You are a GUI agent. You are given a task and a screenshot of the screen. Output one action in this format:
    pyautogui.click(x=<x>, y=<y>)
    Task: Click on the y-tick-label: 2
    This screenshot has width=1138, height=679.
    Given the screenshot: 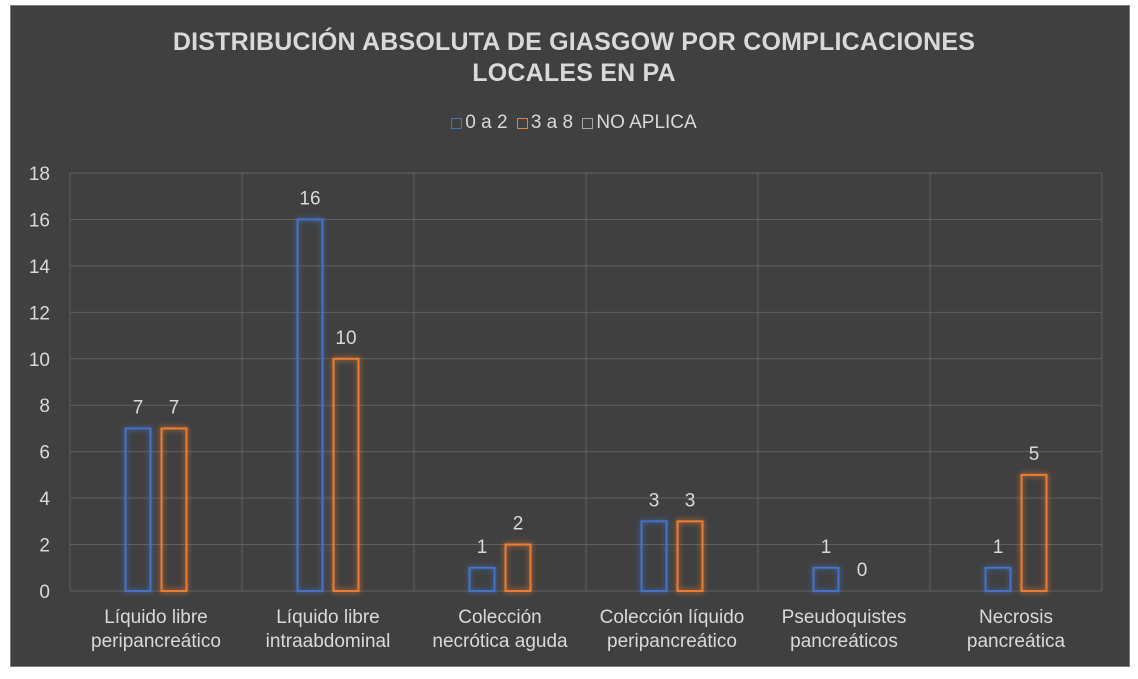 What is the action you would take?
    pyautogui.click(x=44, y=546)
    